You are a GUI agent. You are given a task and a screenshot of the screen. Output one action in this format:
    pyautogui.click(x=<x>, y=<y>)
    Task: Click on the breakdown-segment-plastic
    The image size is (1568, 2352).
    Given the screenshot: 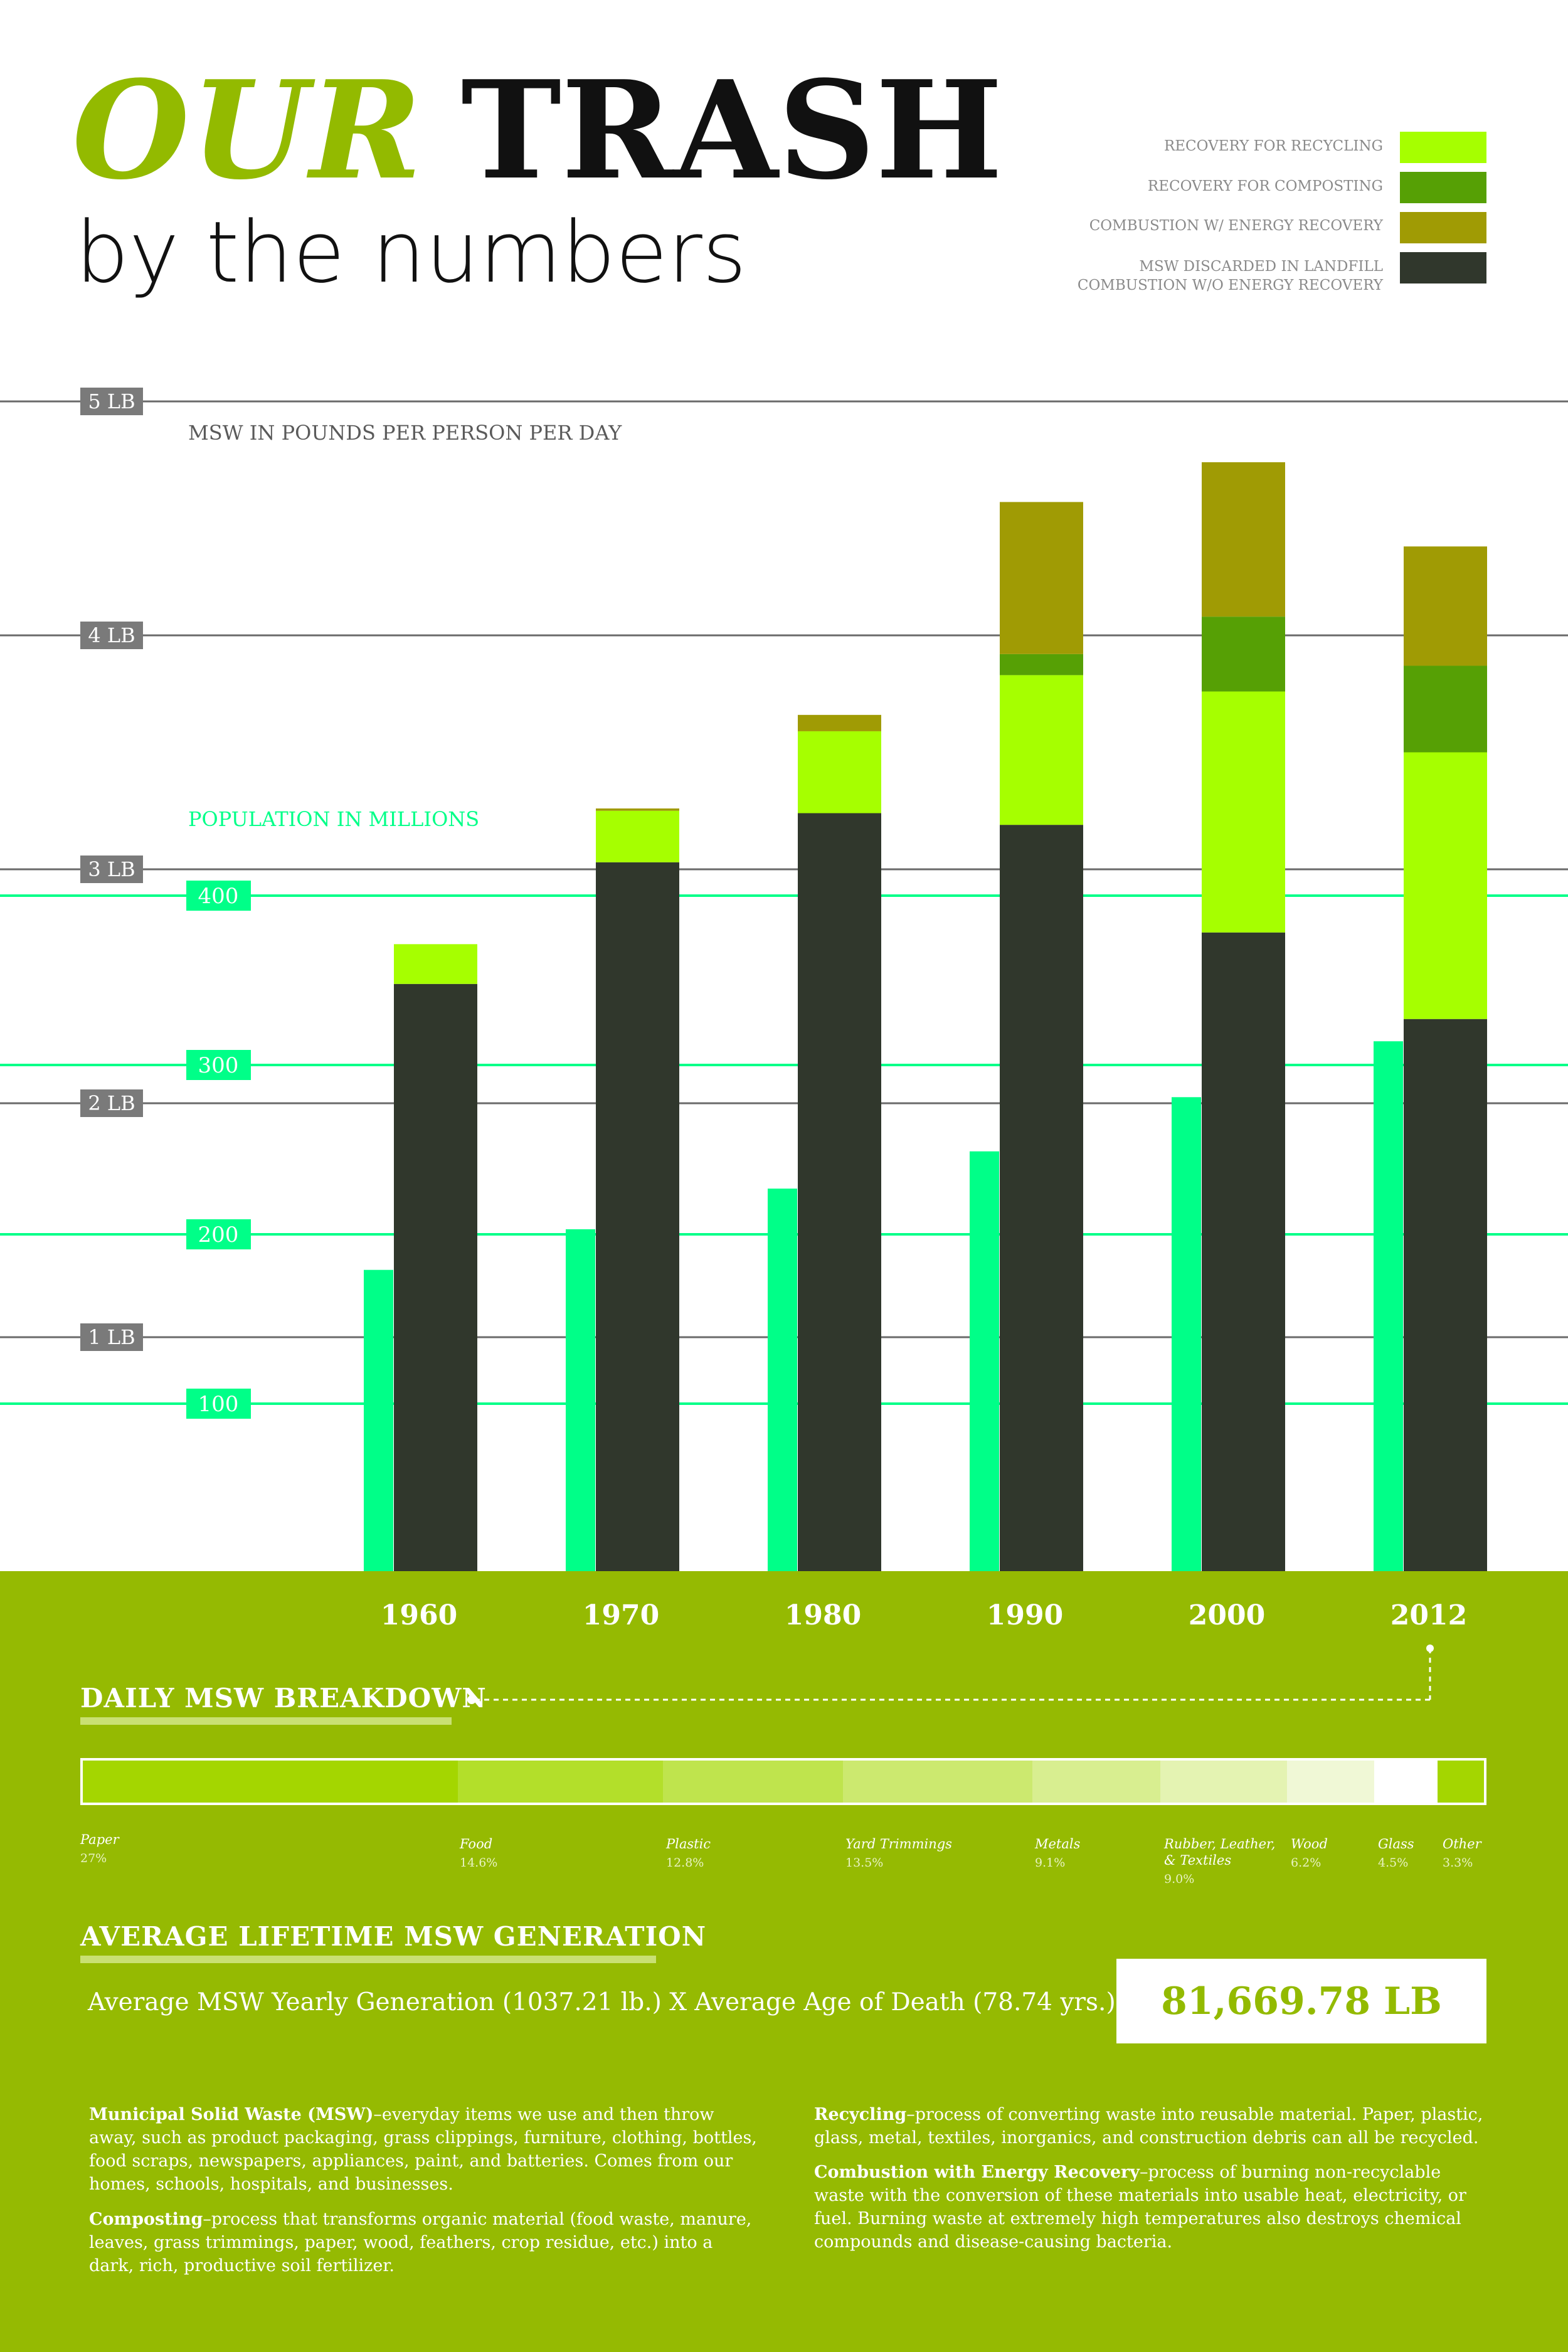 What is the action you would take?
    pyautogui.click(x=753, y=1782)
    